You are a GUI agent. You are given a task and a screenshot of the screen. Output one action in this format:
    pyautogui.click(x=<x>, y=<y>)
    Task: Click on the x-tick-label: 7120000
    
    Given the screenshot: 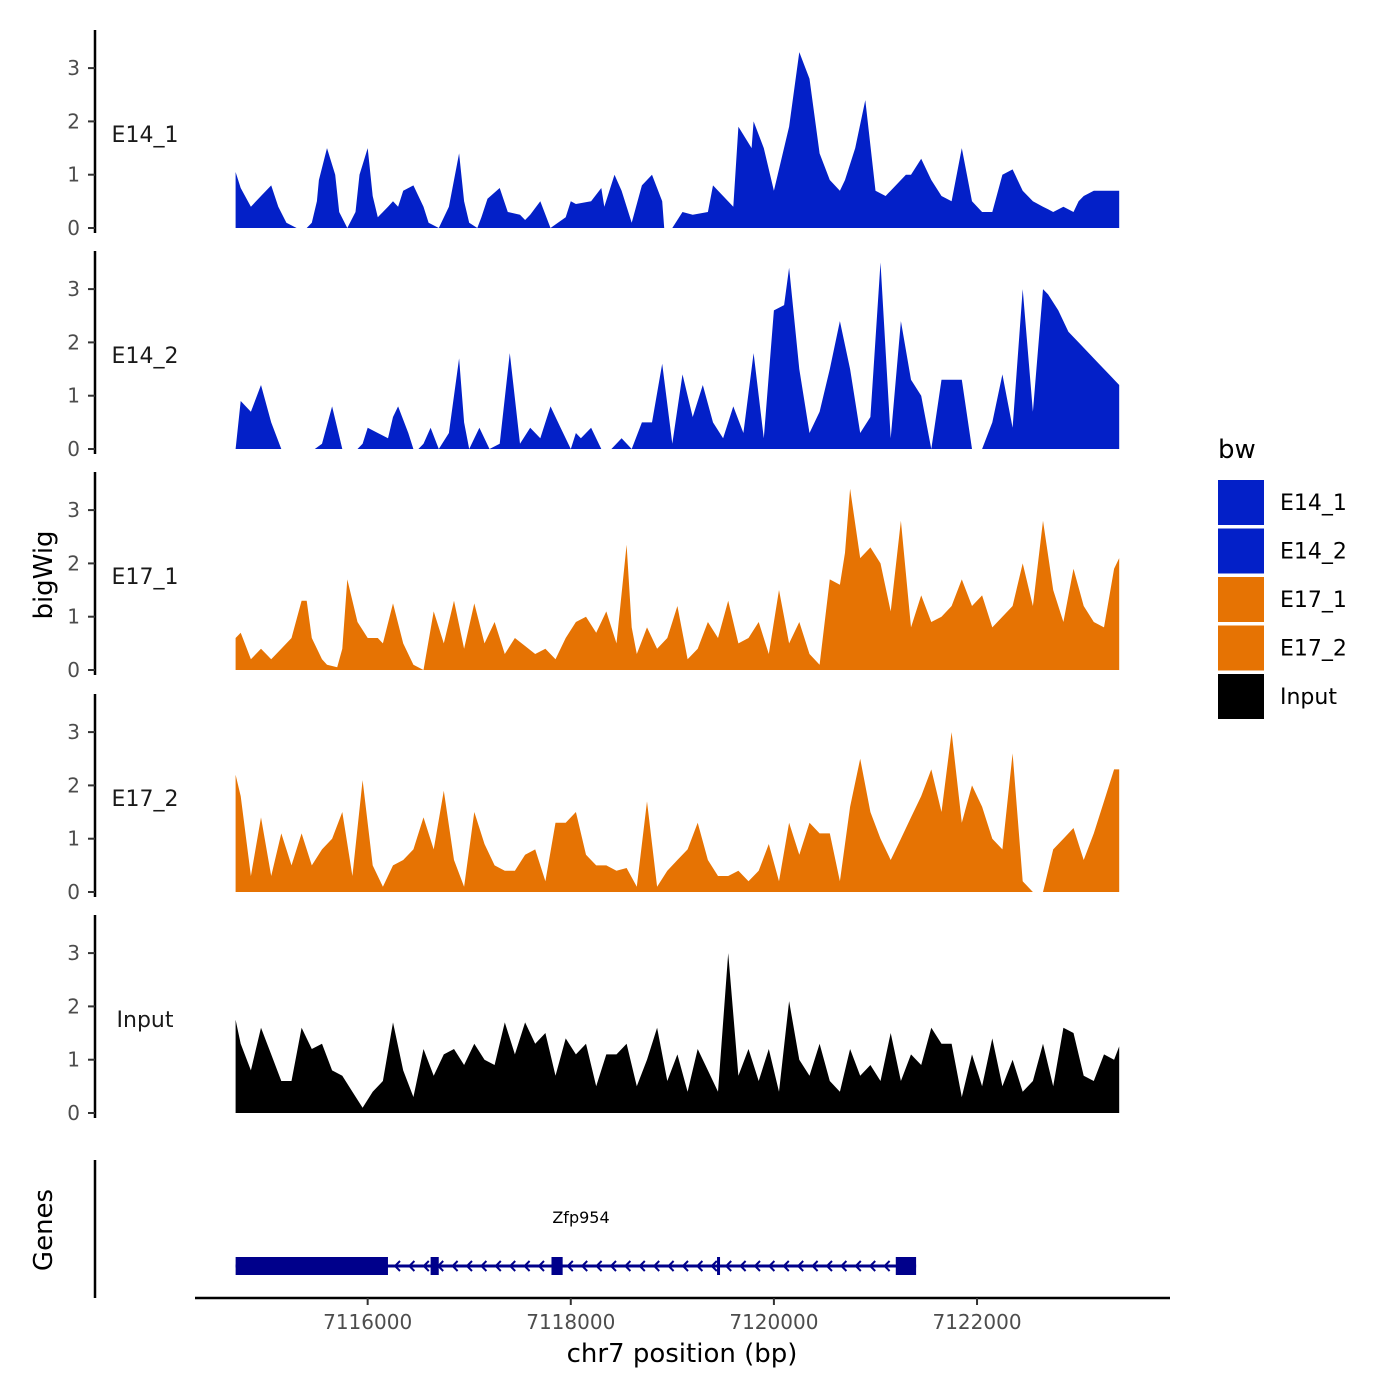 What is the action you would take?
    pyautogui.click(x=773, y=1322)
    